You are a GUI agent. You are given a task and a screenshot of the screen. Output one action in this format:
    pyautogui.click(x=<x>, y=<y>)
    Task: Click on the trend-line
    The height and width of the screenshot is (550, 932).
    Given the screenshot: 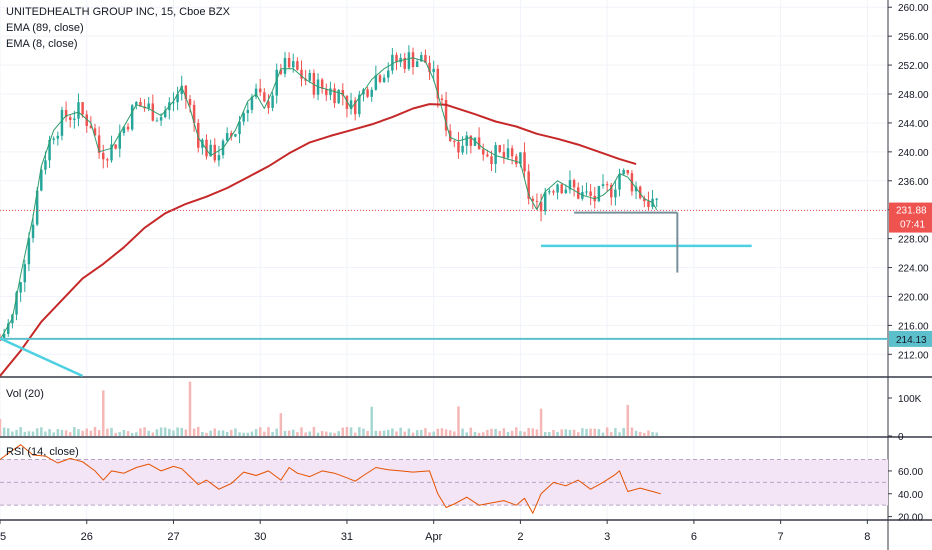 What is the action you would take?
    pyautogui.click(x=42, y=357)
    